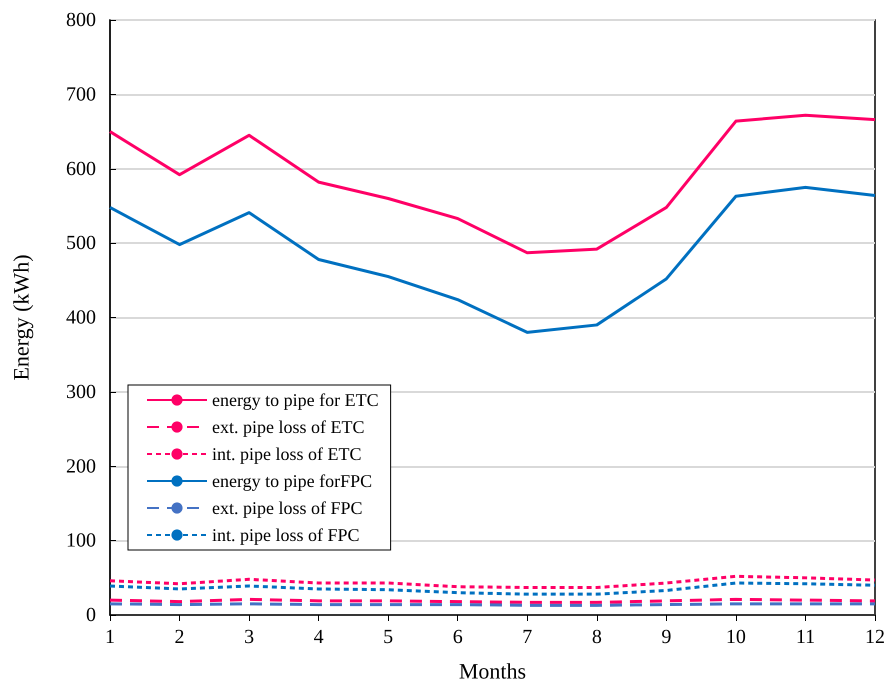 This screenshot has height=693, width=888. What do you see at coordinates (81, 391) in the screenshot?
I see `y-tick-label: 300` at bounding box center [81, 391].